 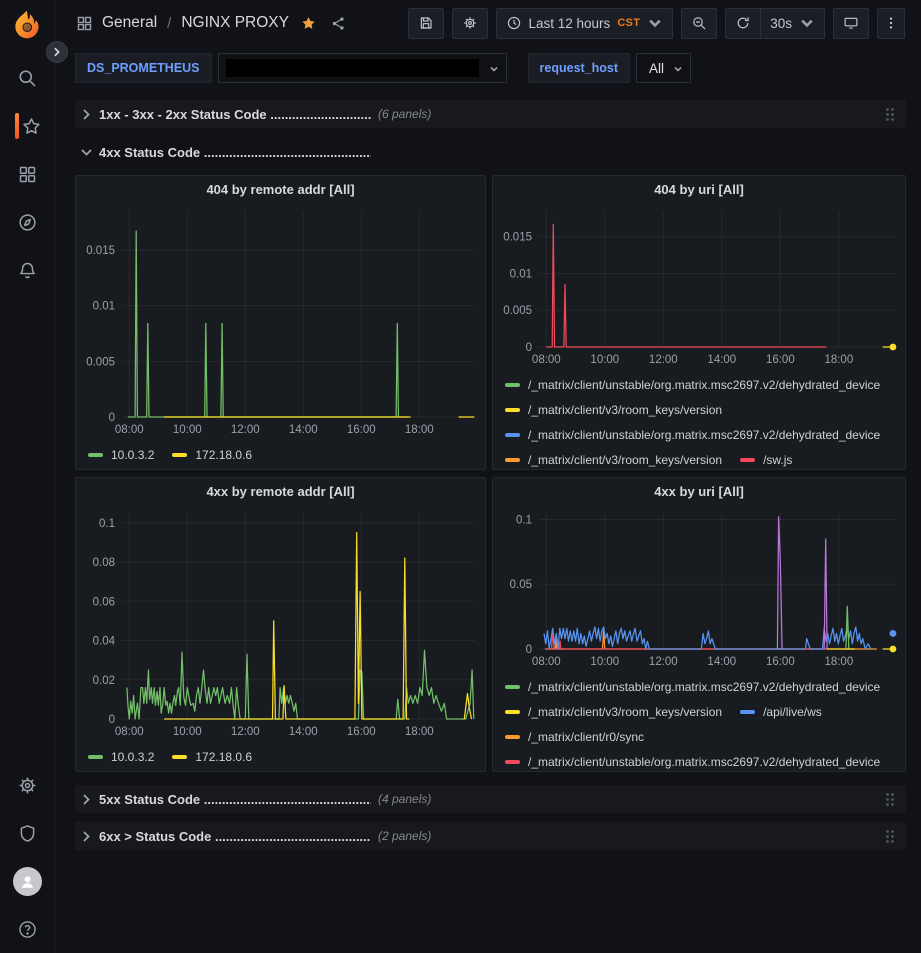 I want to click on user-avatar, so click(x=27, y=881).